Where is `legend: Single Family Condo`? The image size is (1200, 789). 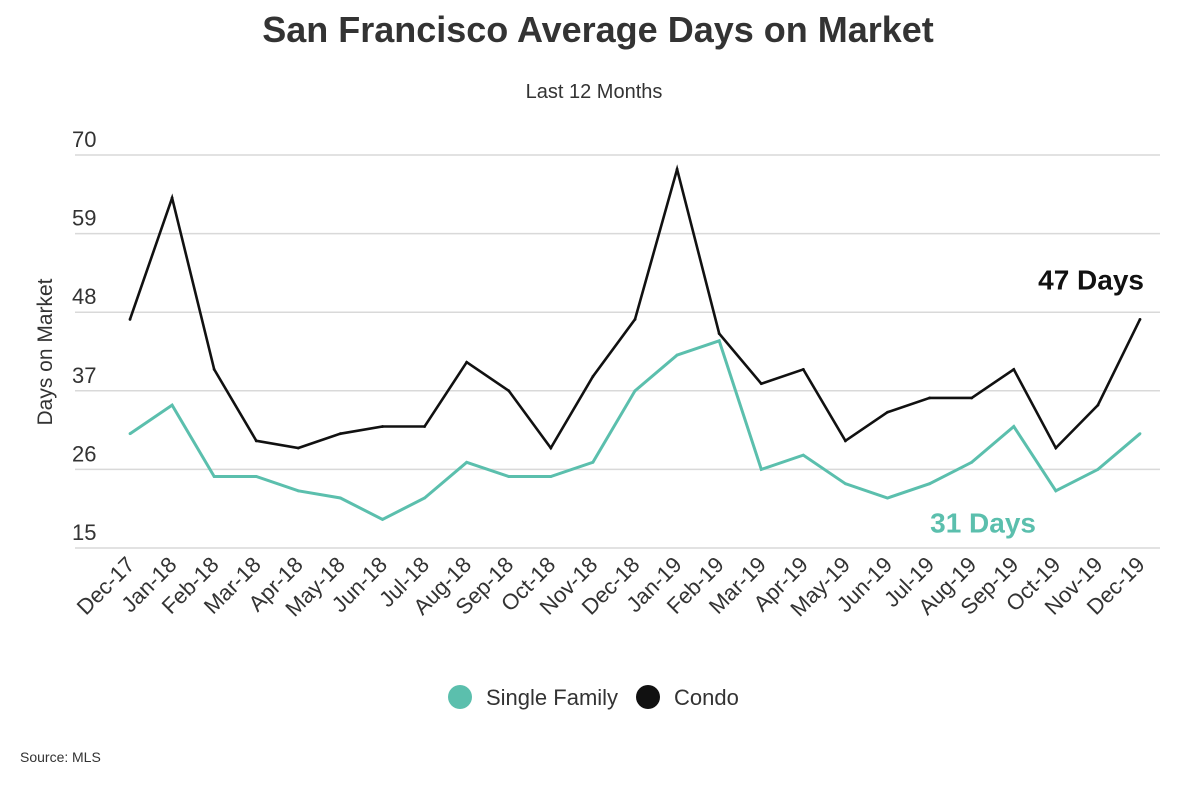
legend: Single Family Condo is located at coordinates (593, 697).